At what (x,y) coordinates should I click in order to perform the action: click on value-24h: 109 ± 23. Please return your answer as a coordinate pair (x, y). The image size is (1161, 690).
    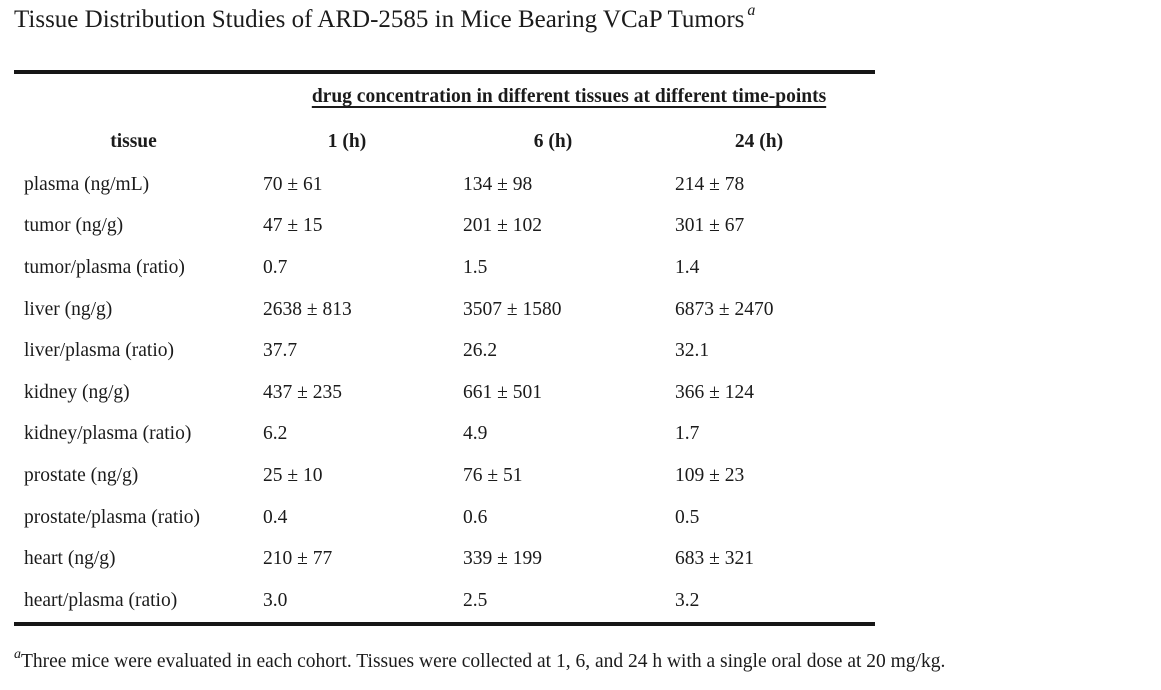
    Looking at the image, I should click on (710, 475).